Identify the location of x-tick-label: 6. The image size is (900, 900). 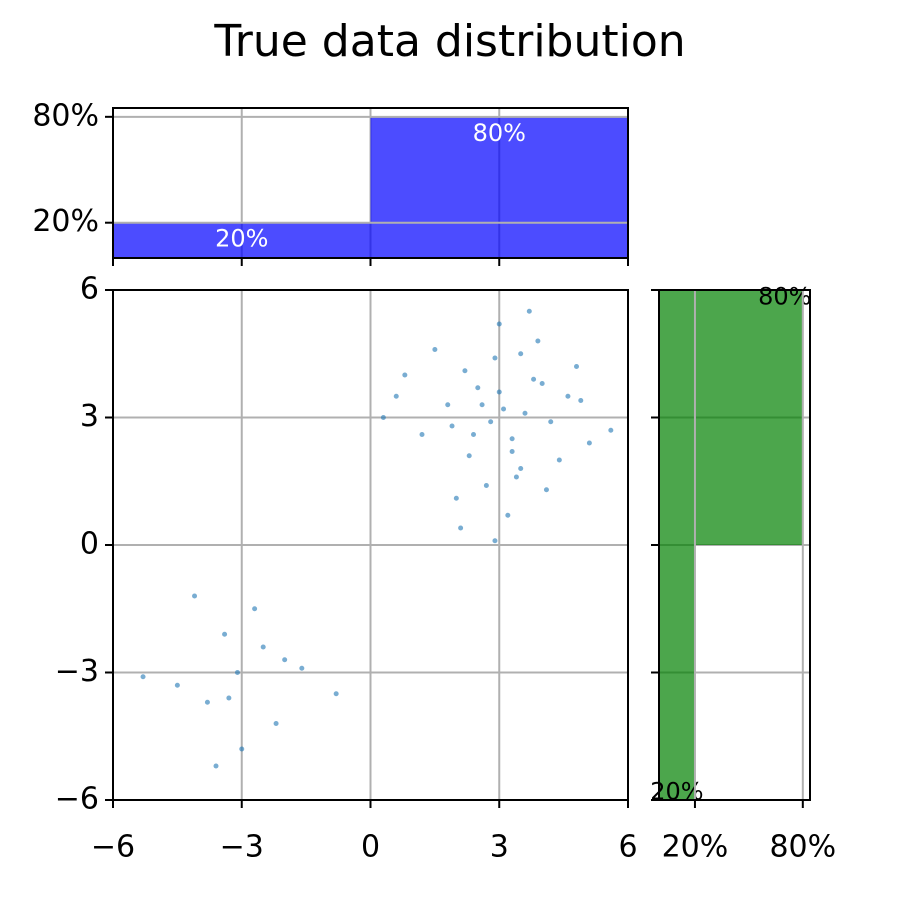
(627, 847).